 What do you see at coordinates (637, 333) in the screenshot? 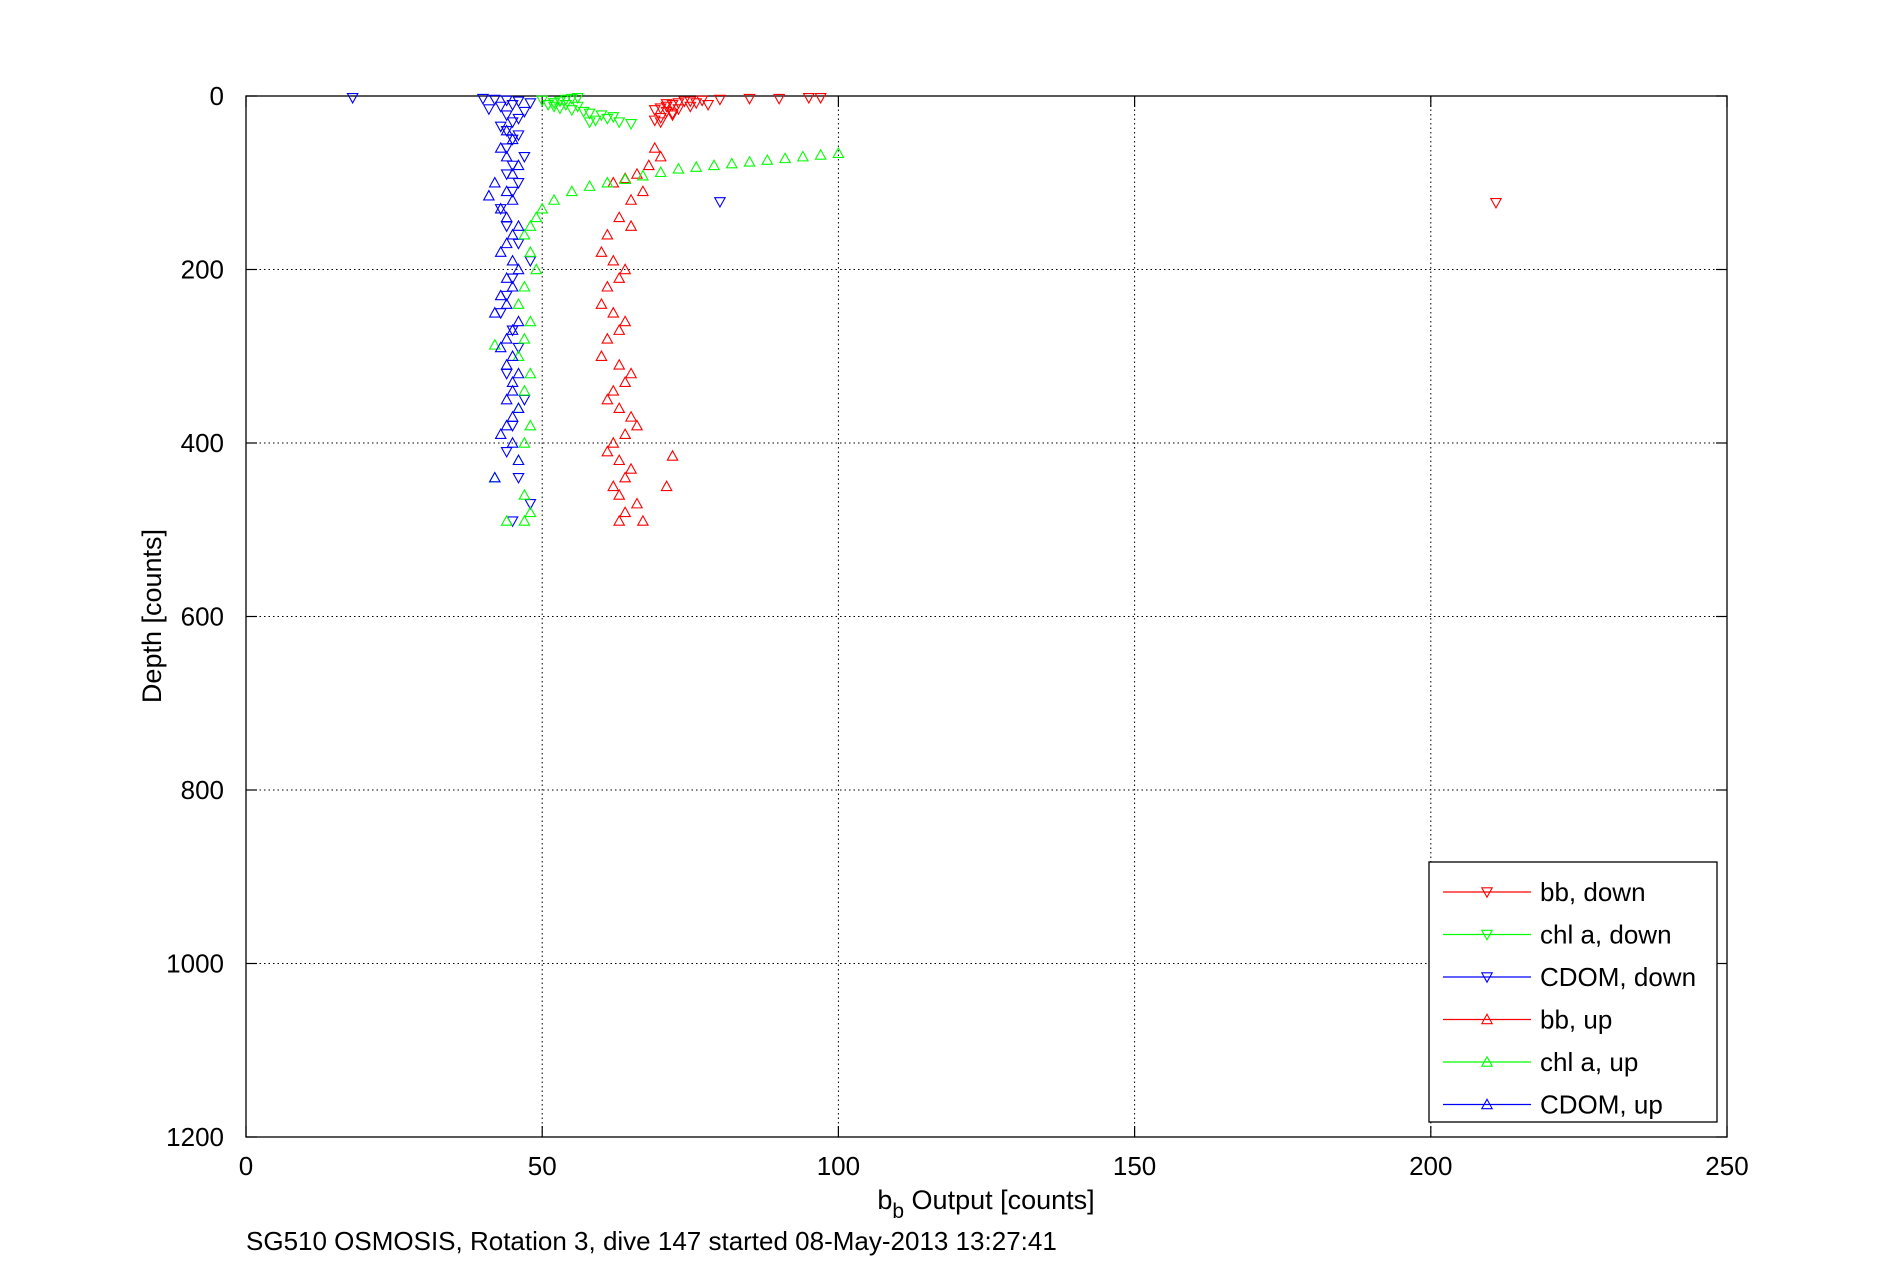
I see `series-bb-up` at bounding box center [637, 333].